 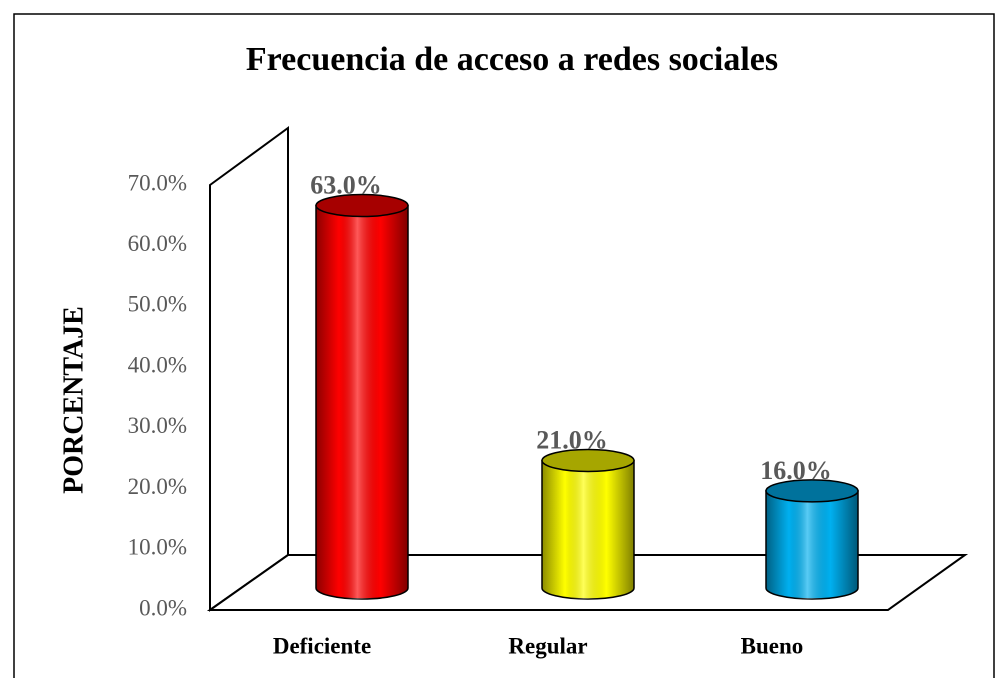 What do you see at coordinates (772, 645) in the screenshot?
I see `x-tick-label: Bueno` at bounding box center [772, 645].